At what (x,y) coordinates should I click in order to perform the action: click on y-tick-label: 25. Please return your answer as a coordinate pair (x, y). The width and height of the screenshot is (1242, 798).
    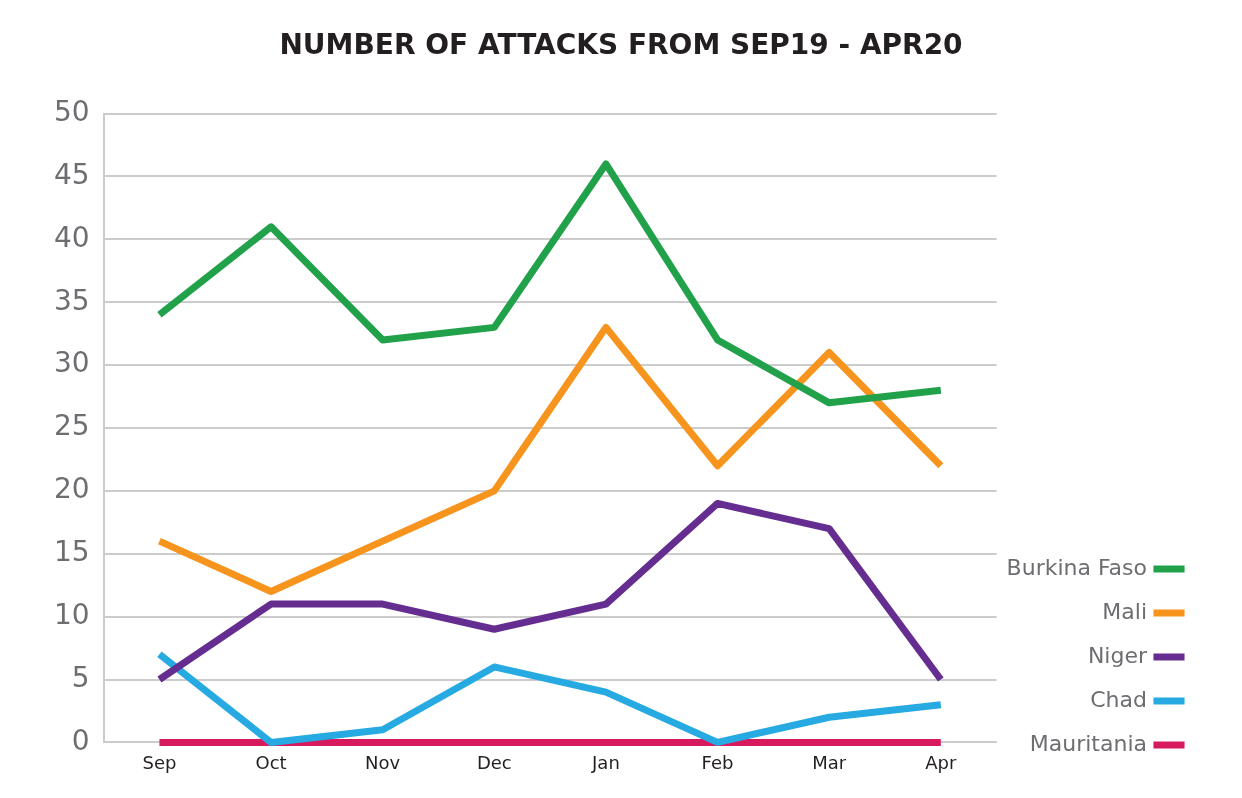
    Looking at the image, I should click on (71, 426).